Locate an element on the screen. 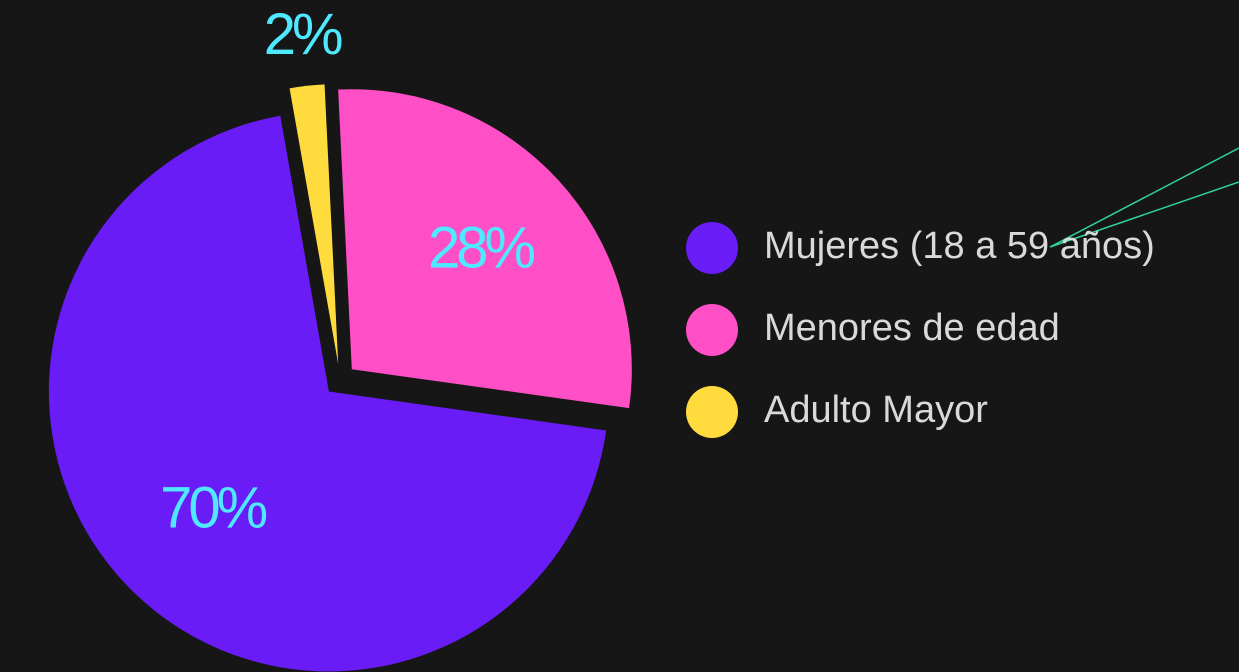 Image resolution: width=1239 pixels, height=672 pixels. slice-label: 2% is located at coordinates (303, 34).